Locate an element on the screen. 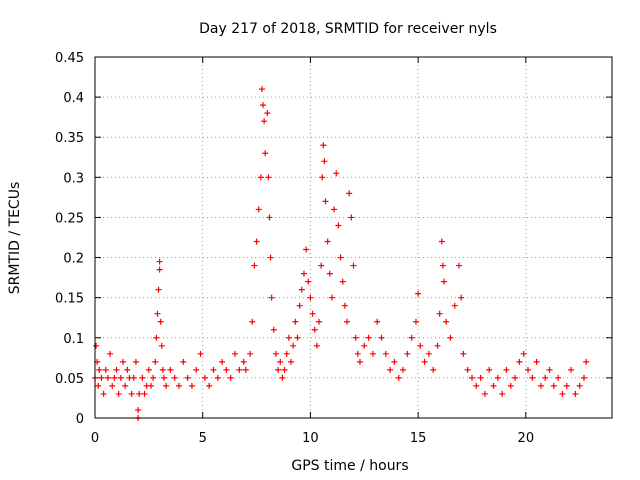 The width and height of the screenshot is (640, 480). x-tick-label: 20 is located at coordinates (526, 438).